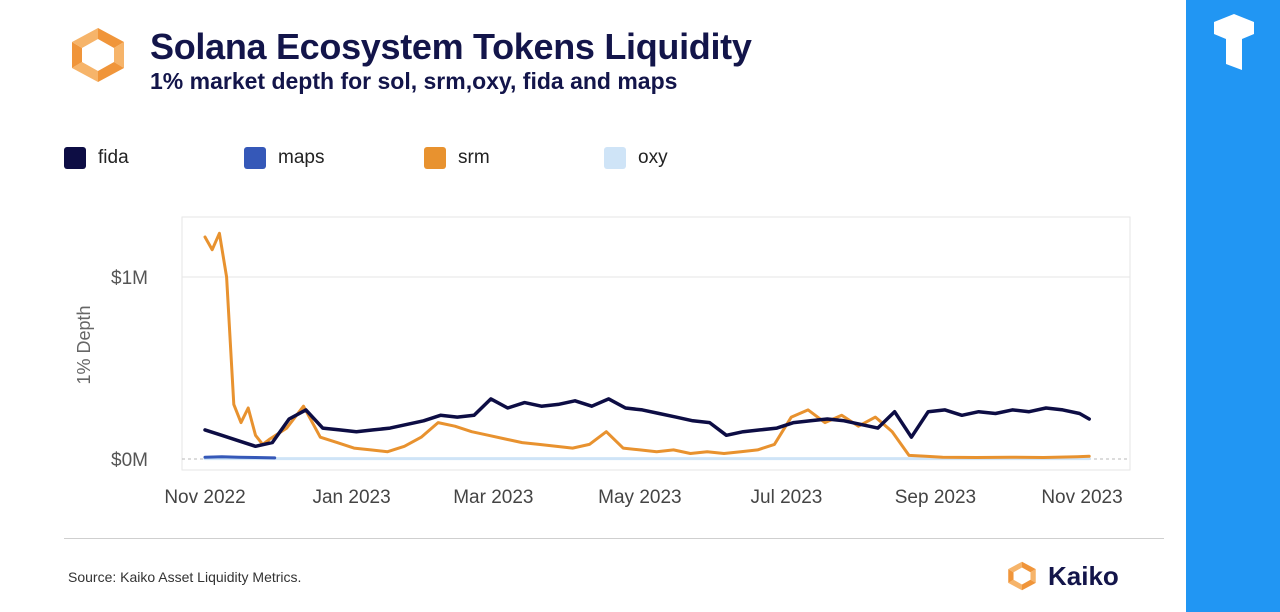  What do you see at coordinates (129, 460) in the screenshot?
I see `y-tick-label: $0M` at bounding box center [129, 460].